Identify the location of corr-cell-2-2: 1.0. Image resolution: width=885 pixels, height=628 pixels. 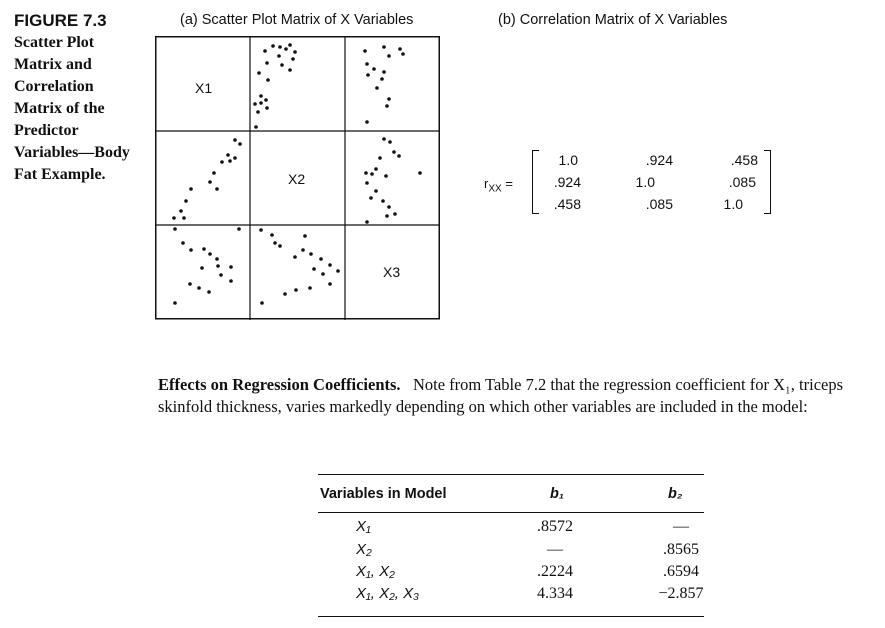
(645, 182).